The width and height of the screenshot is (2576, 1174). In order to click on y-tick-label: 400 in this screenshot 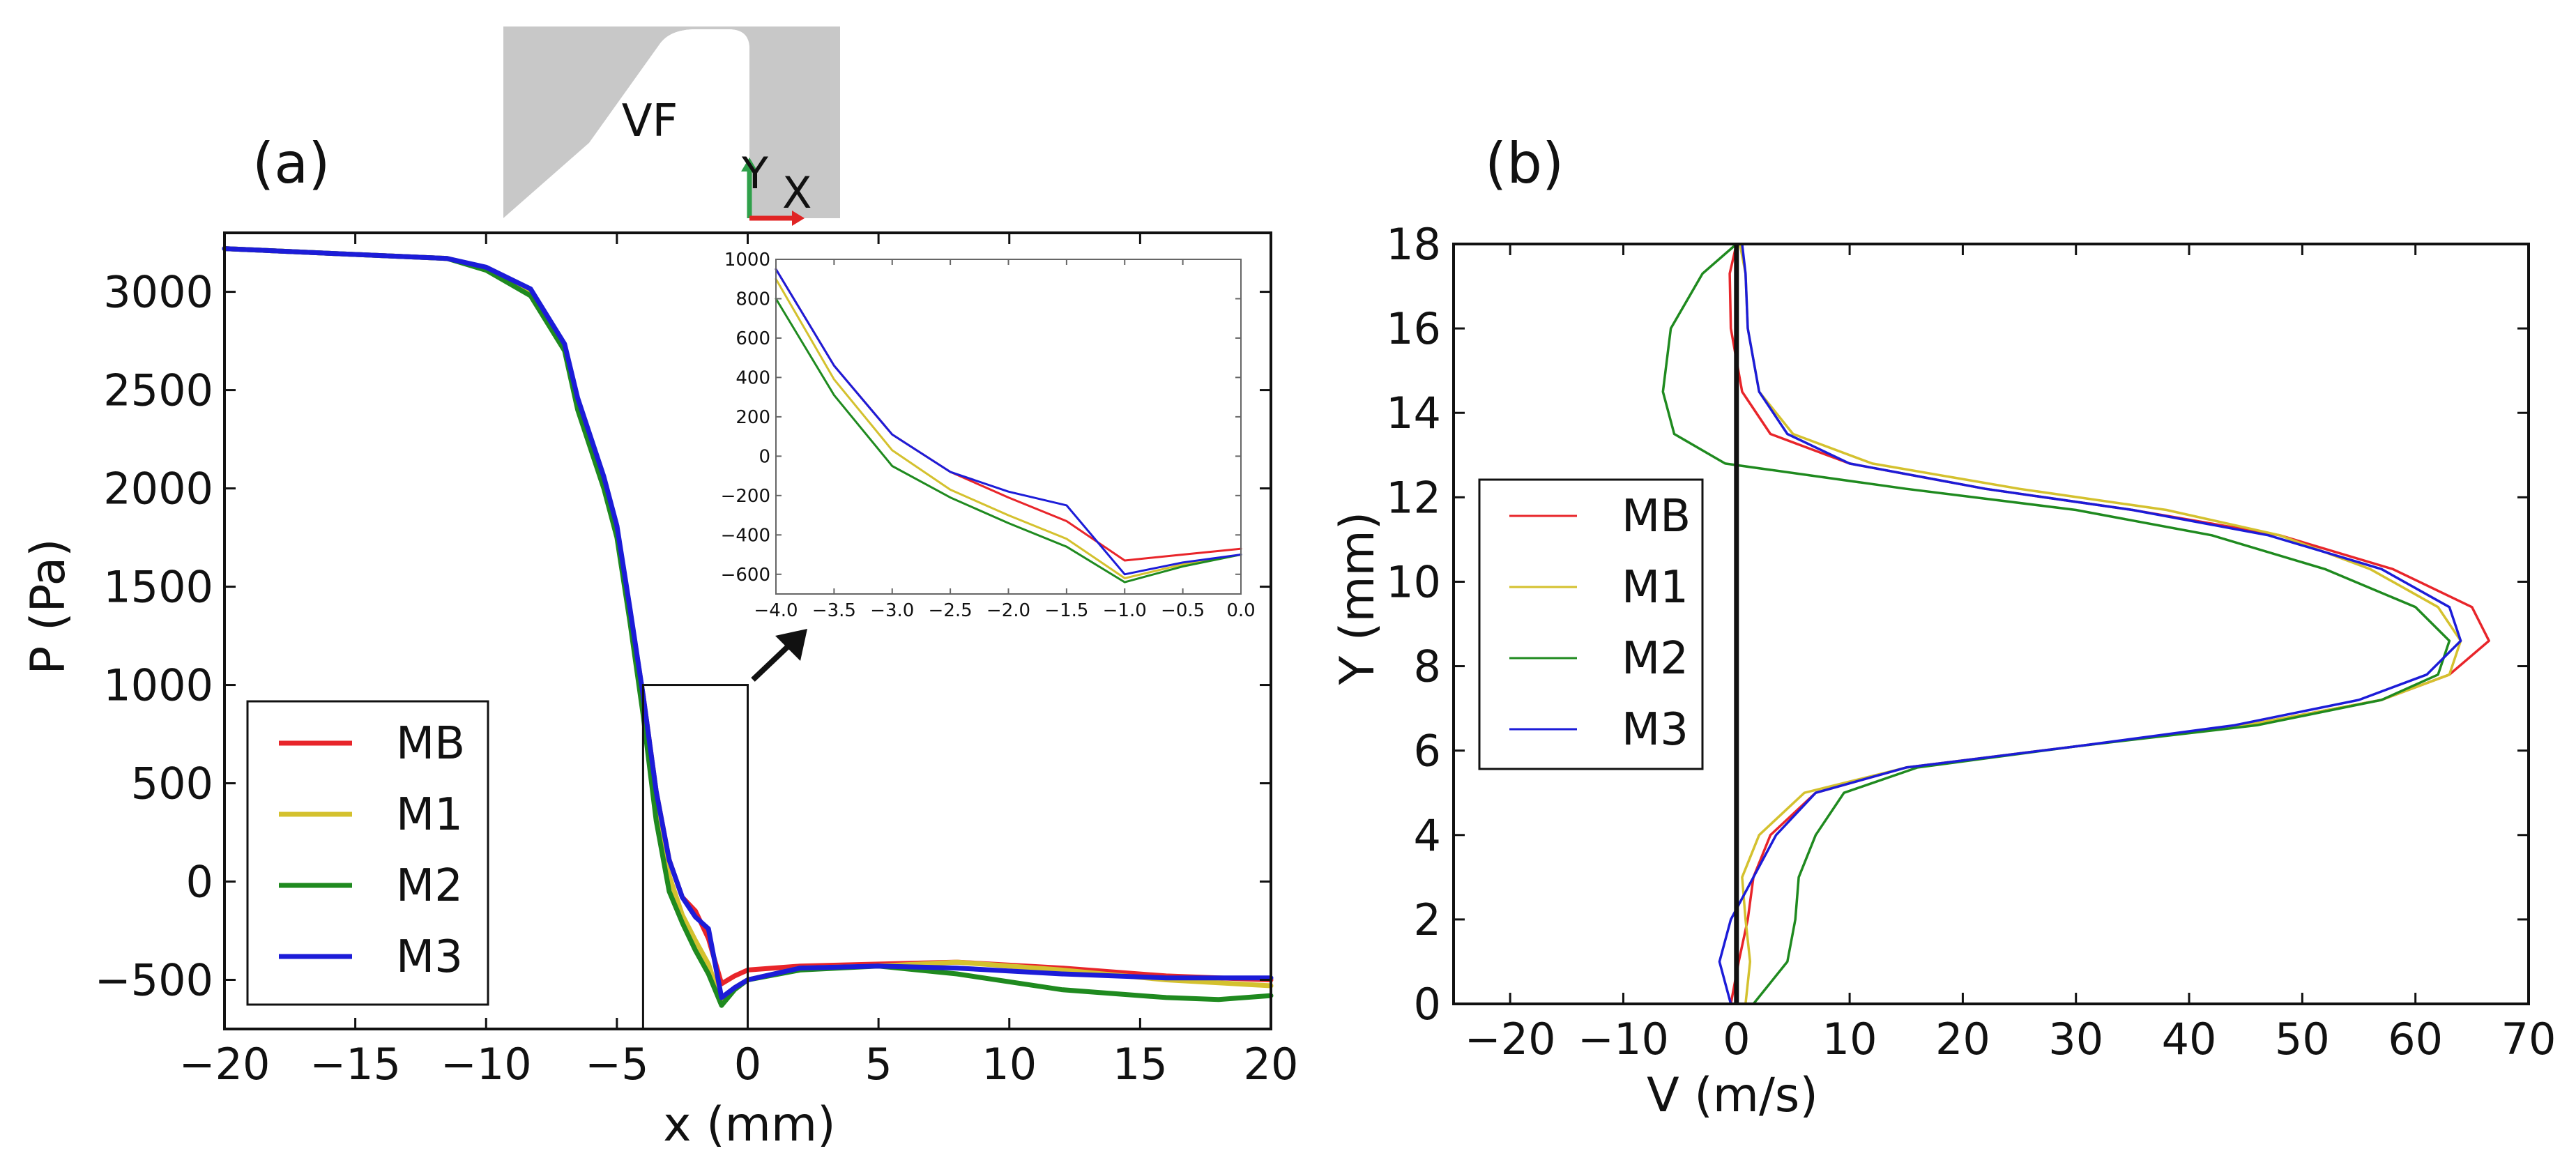, I will do `click(753, 377)`.